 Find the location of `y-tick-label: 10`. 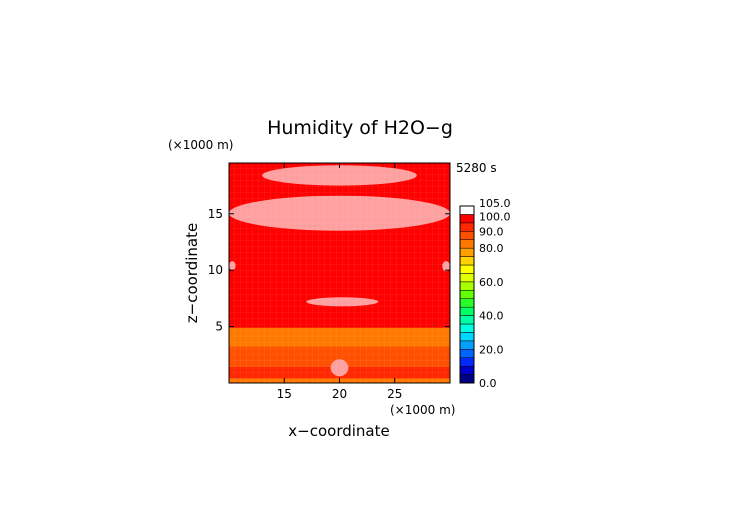

y-tick-label: 10 is located at coordinates (215, 270).